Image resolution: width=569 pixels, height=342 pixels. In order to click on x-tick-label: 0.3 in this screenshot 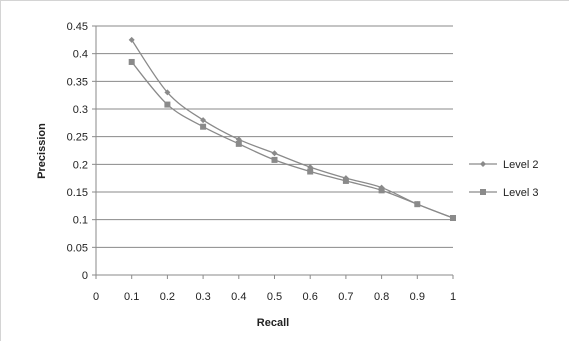, I will do `click(202, 297)`.